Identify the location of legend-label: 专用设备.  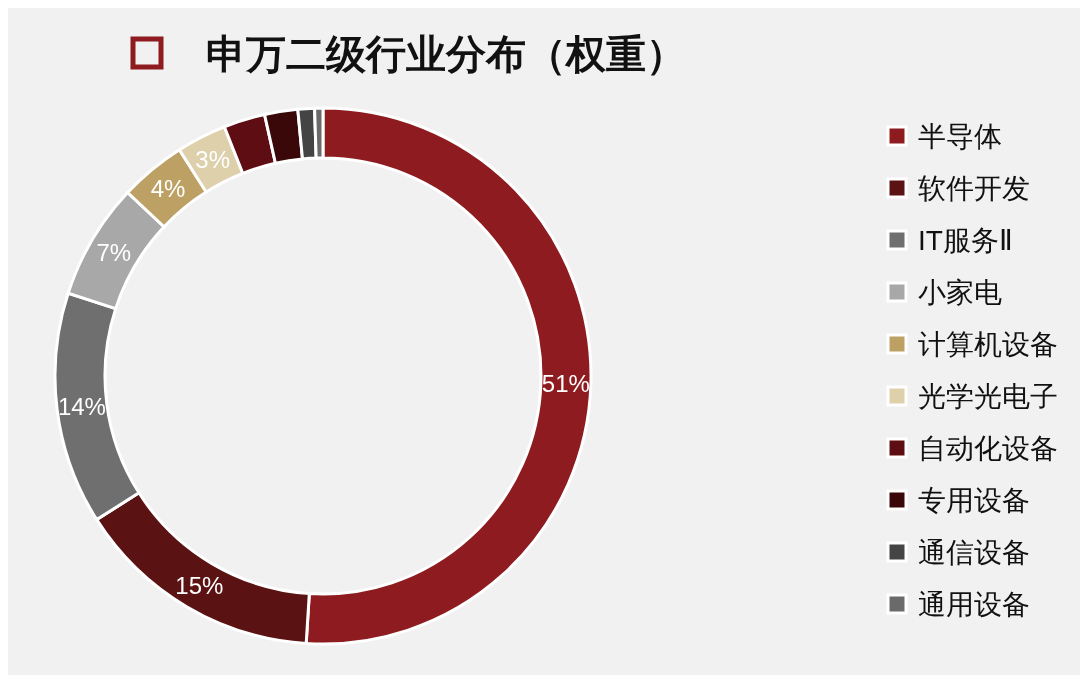
(974, 500).